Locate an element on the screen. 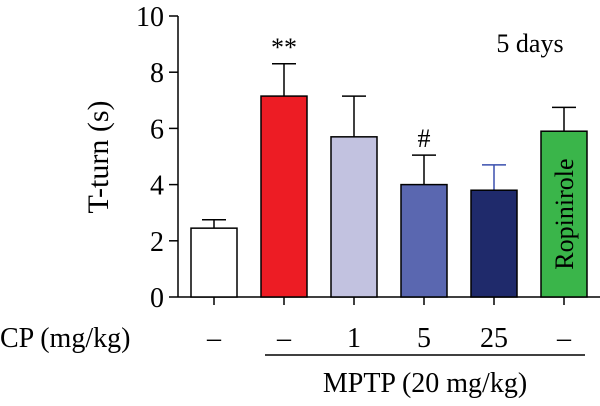  y-axis-label: T-turn (s) is located at coordinates (98, 156).